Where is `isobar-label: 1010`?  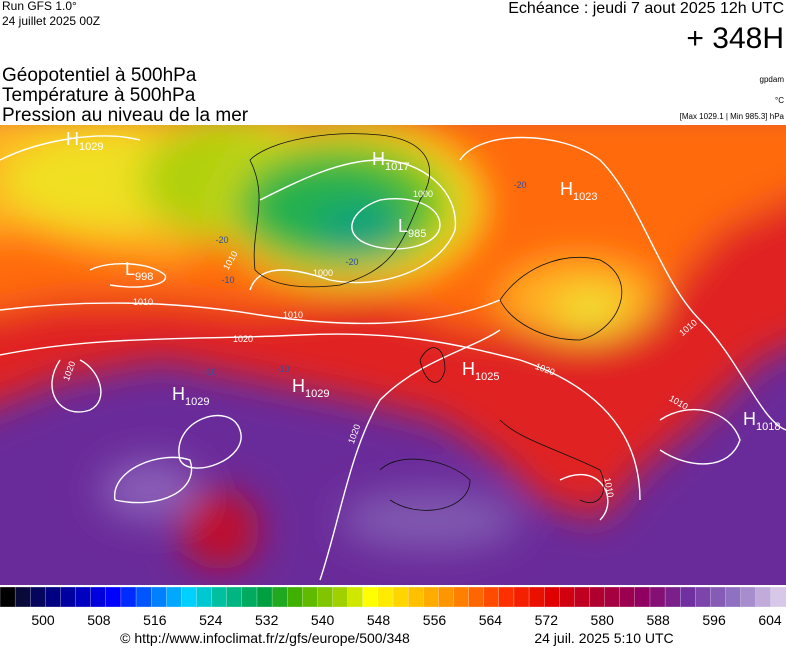 isobar-label: 1010 is located at coordinates (143, 302).